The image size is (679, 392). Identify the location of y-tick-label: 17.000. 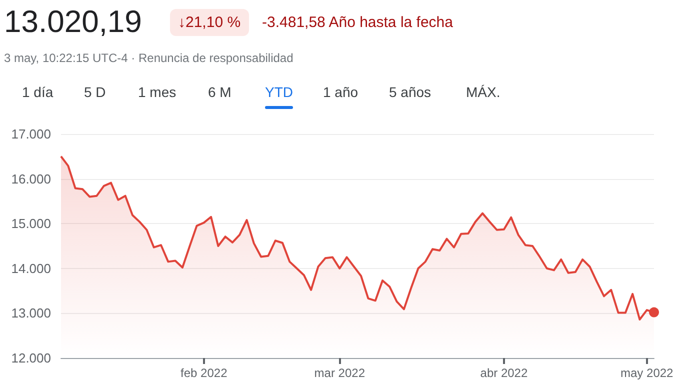
(31, 134).